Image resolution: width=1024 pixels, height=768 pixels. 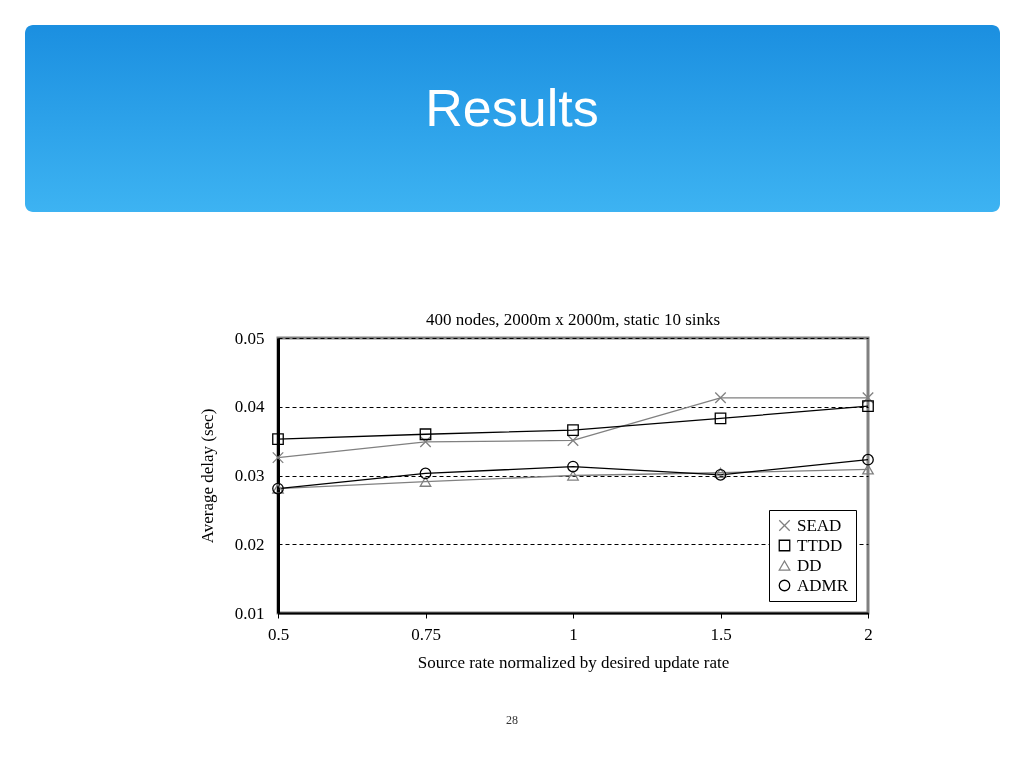 What do you see at coordinates (426, 634) in the screenshot?
I see `x-tick-label: 0.75` at bounding box center [426, 634].